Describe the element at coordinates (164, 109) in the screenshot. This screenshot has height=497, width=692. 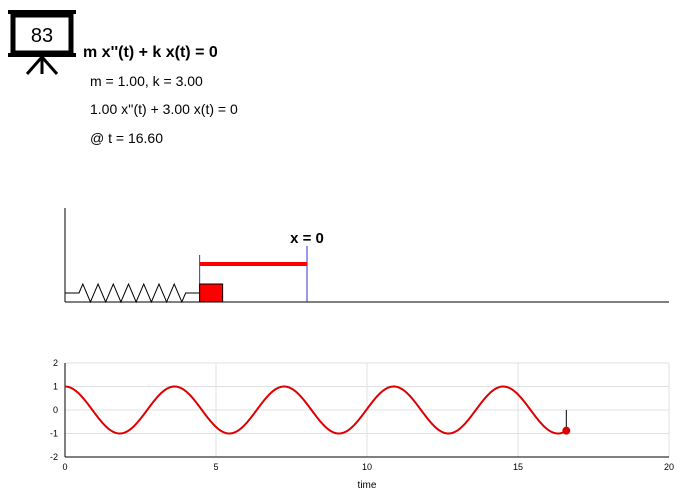
I see `specific-equation-text: 1.00 x''(t) + 3.00 x(t) = 0` at that location.